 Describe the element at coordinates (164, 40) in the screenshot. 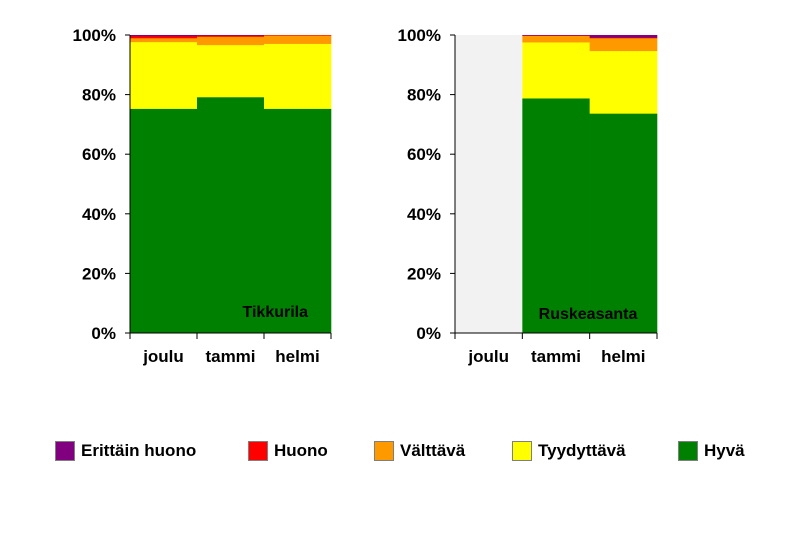

I see `bar-segment-joulu-valttava` at that location.